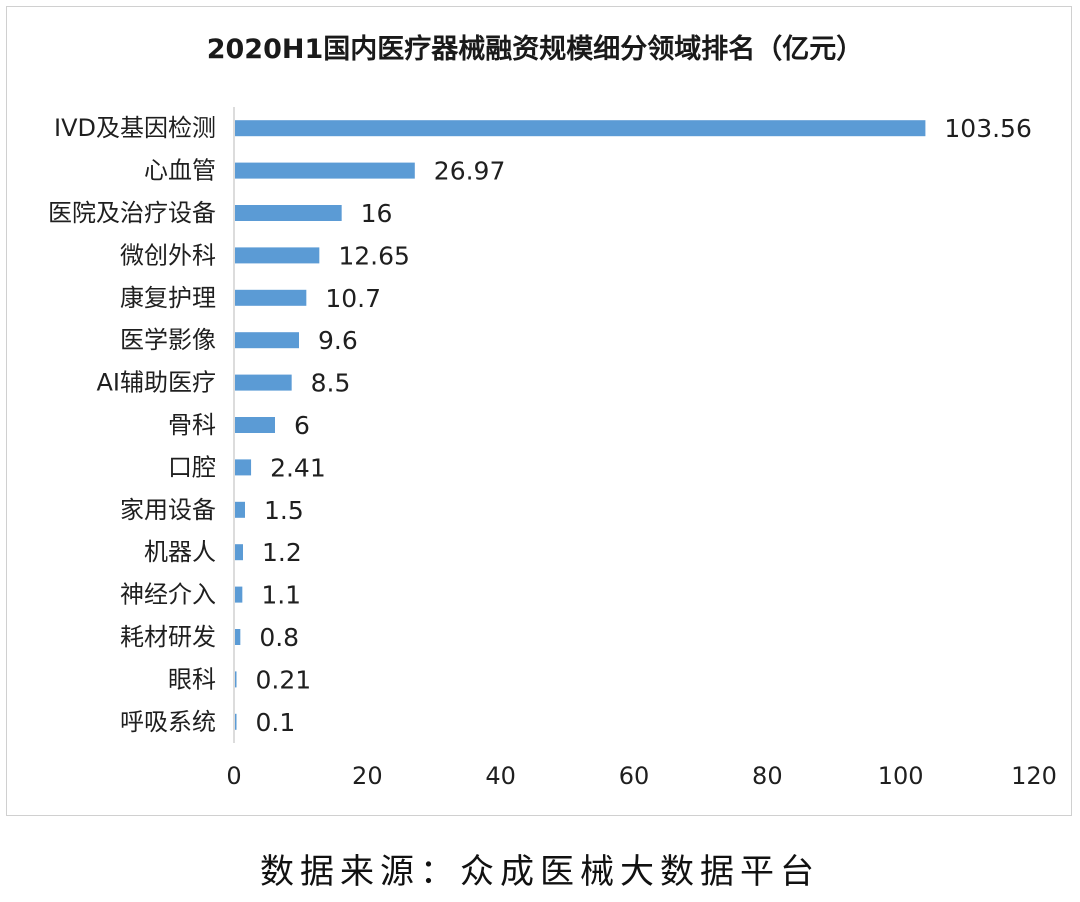 Image resolution: width=1080 pixels, height=902 pixels. I want to click on data-label: 1.2, so click(282, 552).